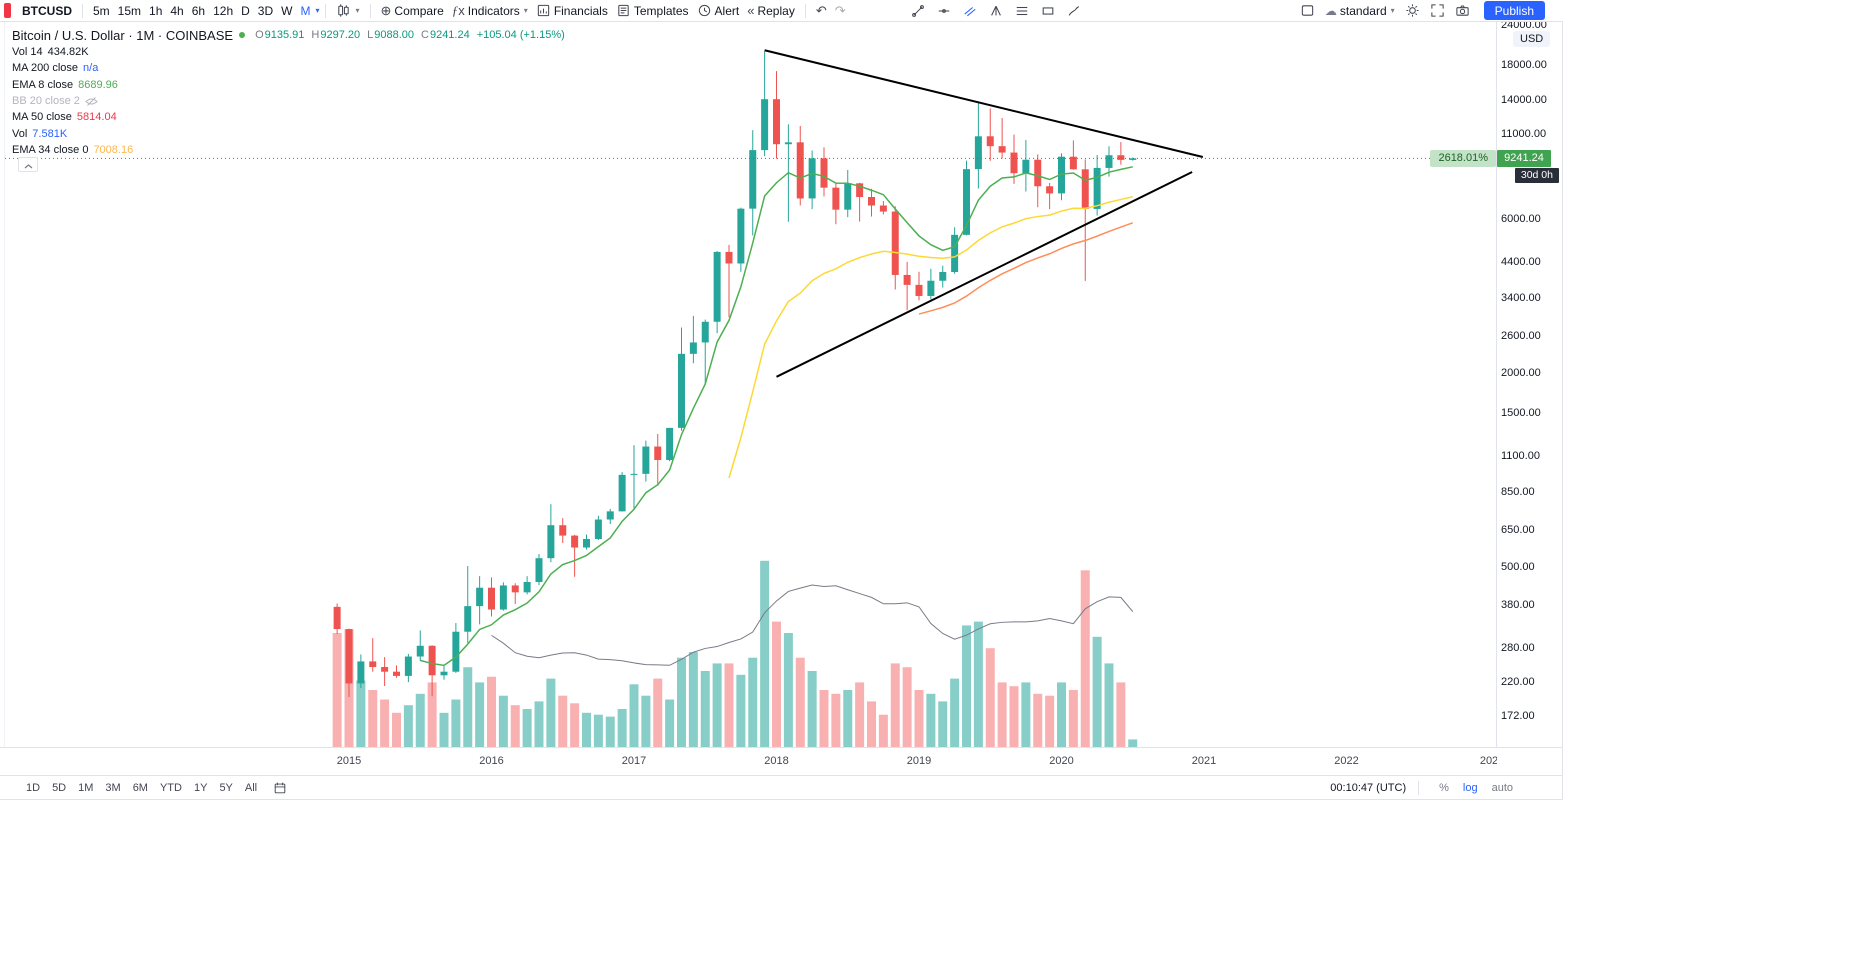  I want to click on symbol-button: BTCUSD, so click(47, 10).